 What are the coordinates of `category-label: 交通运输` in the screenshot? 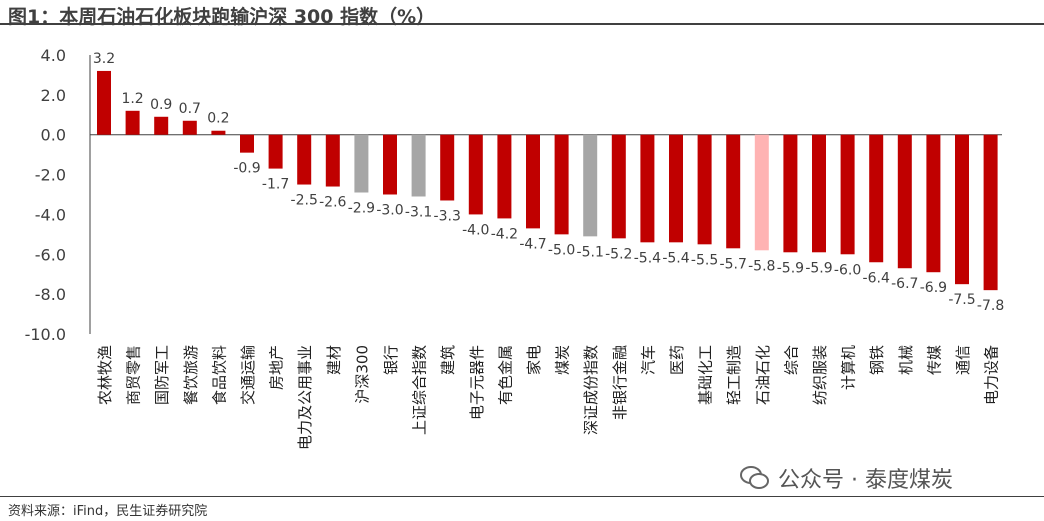 It's located at (248, 375).